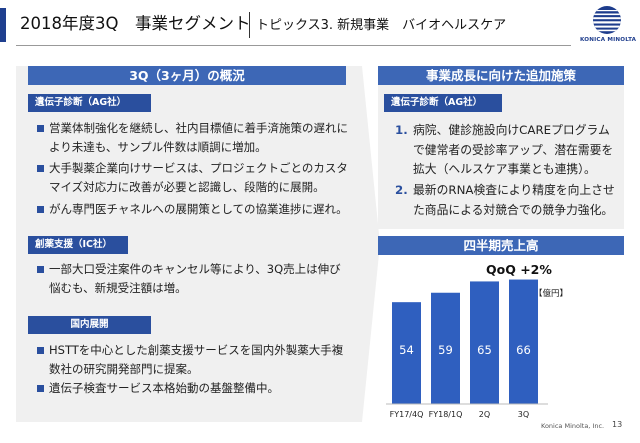 The image size is (640, 443). Describe the element at coordinates (484, 350) in the screenshot. I see `bar-value-label: 65` at that location.